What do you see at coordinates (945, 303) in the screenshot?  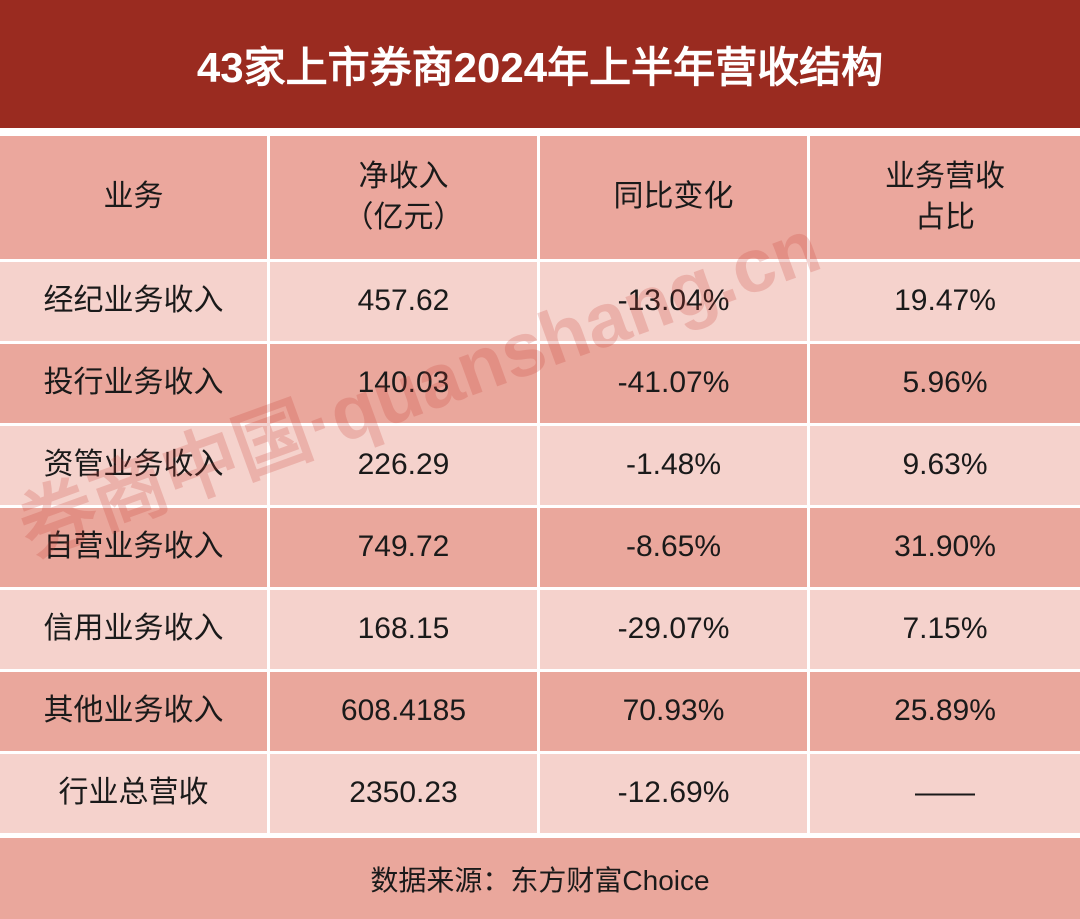 I see `table-cell: 19.47%` at bounding box center [945, 303].